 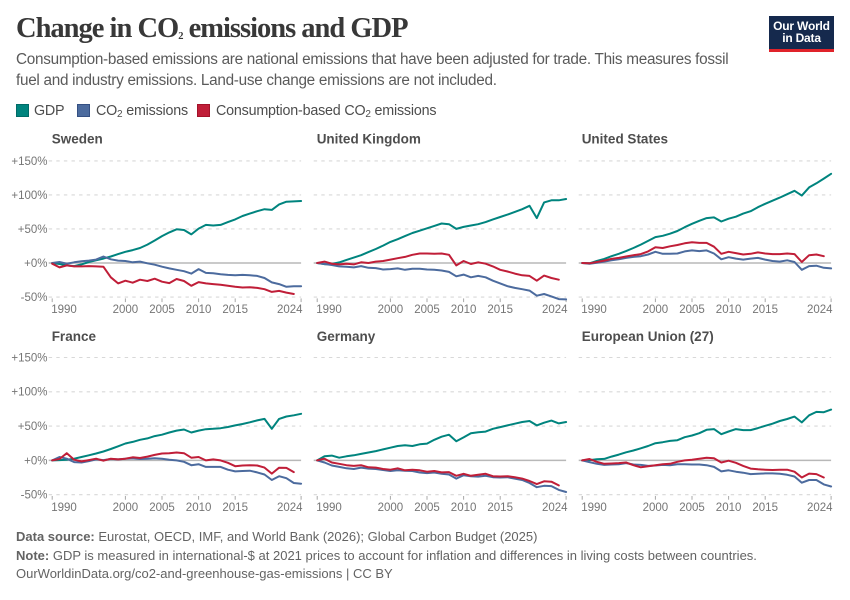 I want to click on svg-text: Sweden, so click(x=77, y=139).